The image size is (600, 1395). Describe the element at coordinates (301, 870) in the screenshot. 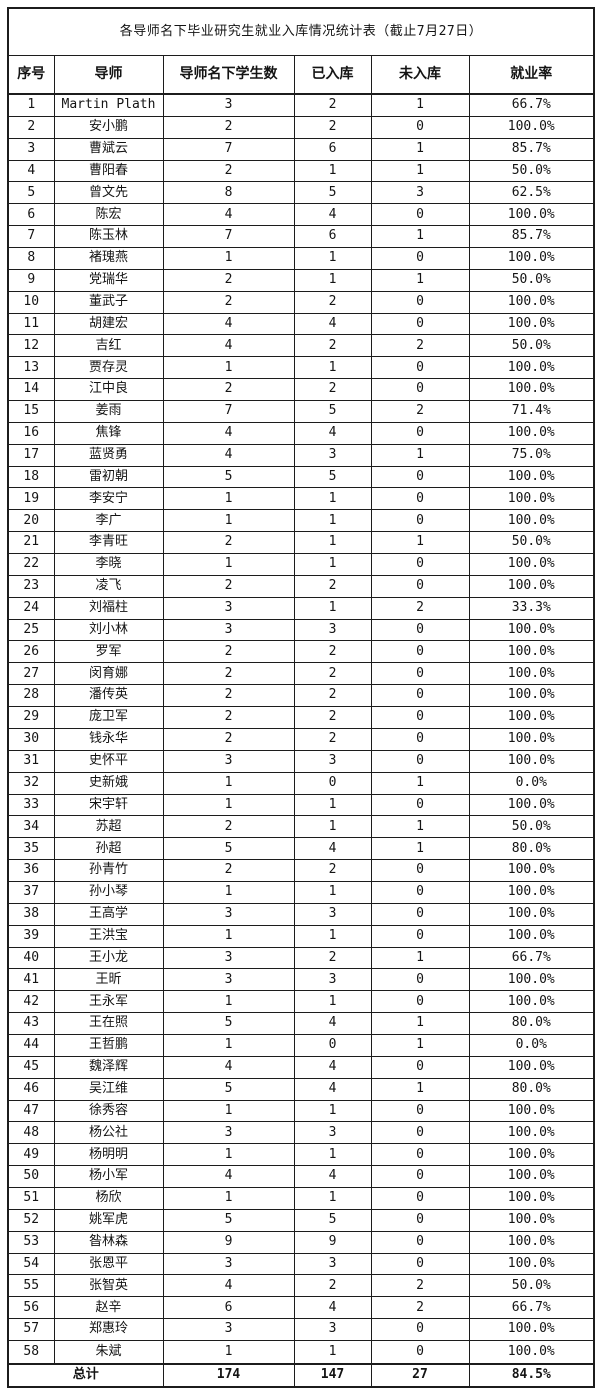

I see `table-row: 36 孙青竹 2 2 0 100.0%` at that location.